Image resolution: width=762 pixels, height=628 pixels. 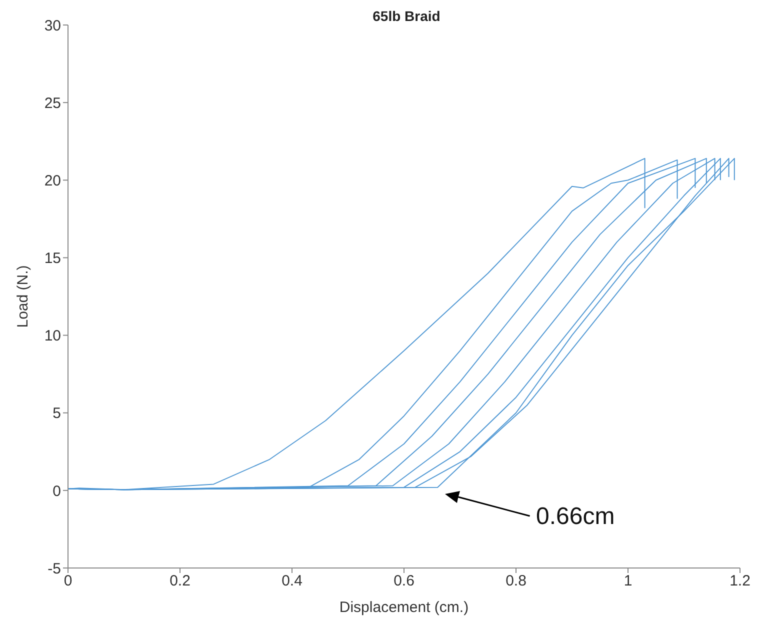 What do you see at coordinates (56, 491) in the screenshot?
I see `y-tick-label: 0` at bounding box center [56, 491].